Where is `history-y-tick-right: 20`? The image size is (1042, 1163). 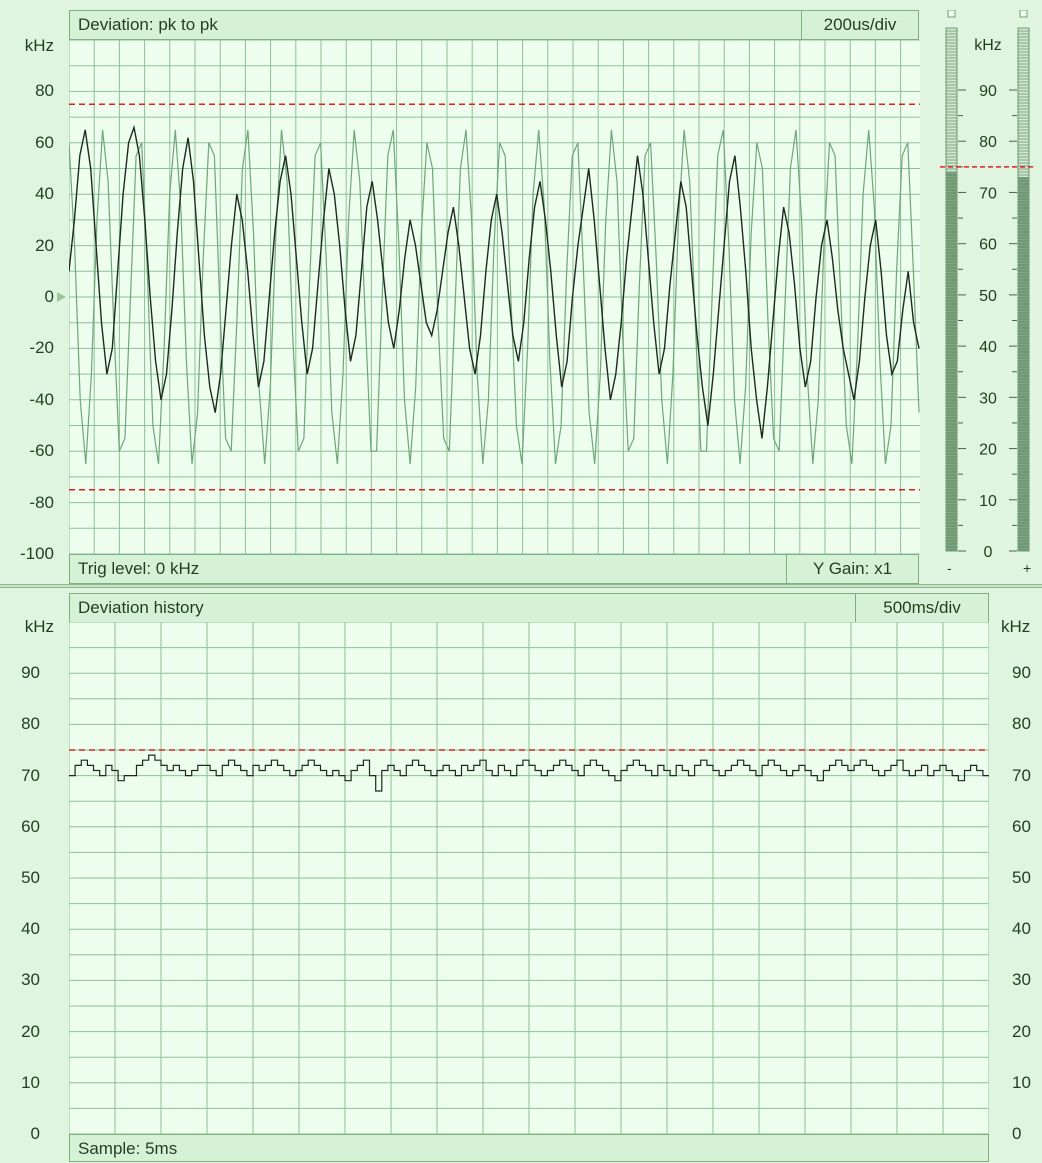 history-y-tick-right: 20 is located at coordinates (1021, 1031).